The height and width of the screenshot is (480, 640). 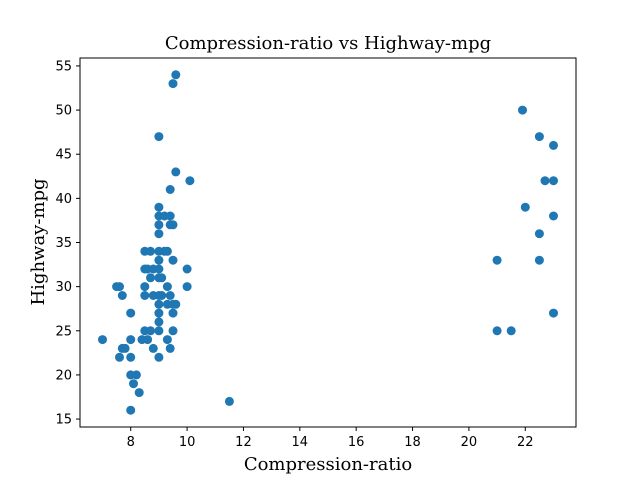 What do you see at coordinates (328, 43) in the screenshot?
I see `chart-title: Compression-ratio vs Highway-mpg` at bounding box center [328, 43].